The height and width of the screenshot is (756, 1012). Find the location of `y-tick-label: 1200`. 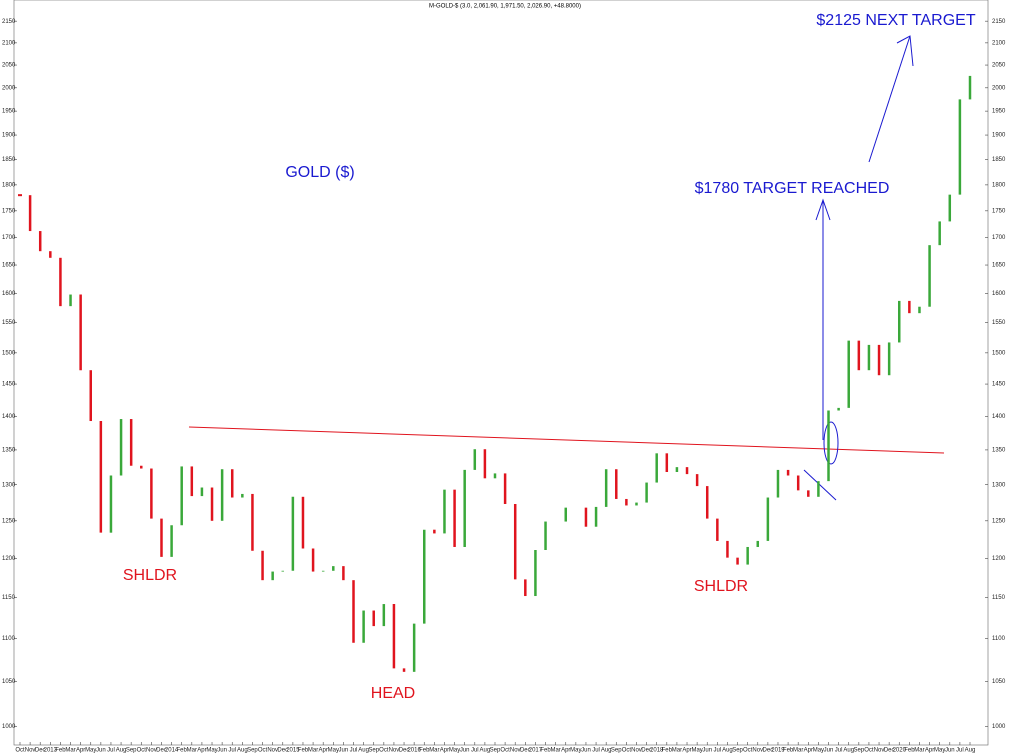

y-tick-label: 1200 is located at coordinates (9, 559).